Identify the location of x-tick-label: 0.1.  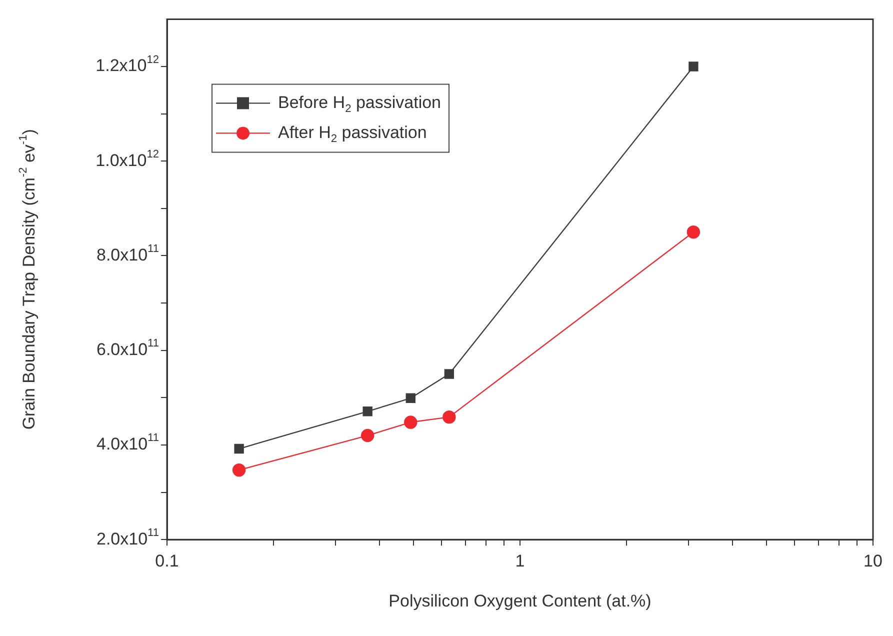
(167, 560).